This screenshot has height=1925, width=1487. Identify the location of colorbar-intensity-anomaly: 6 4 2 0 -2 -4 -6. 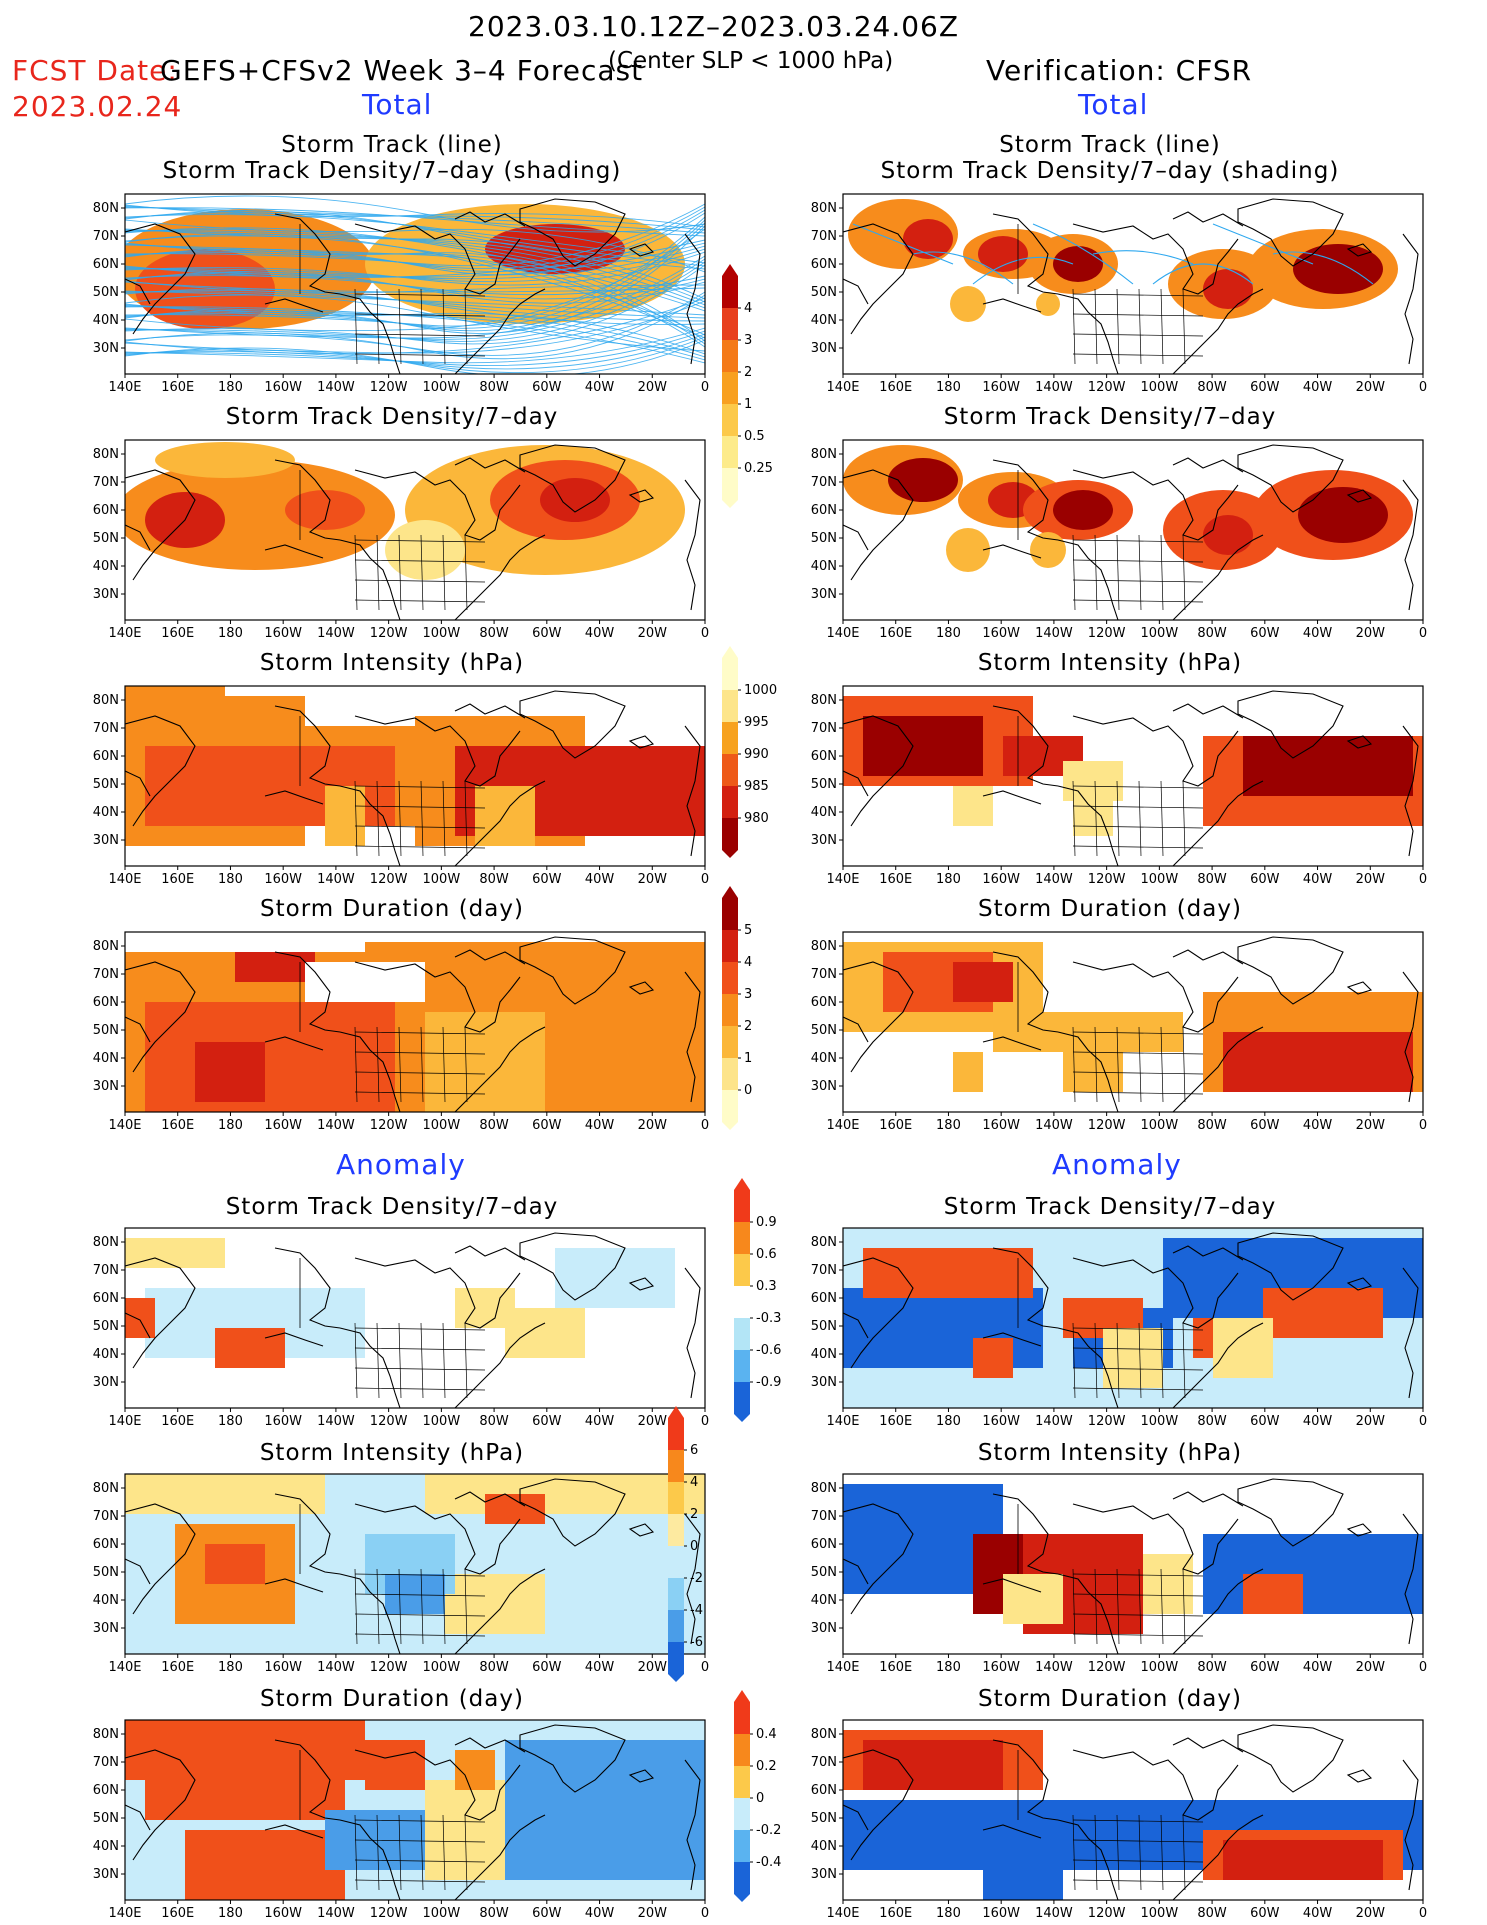
(704, 1546).